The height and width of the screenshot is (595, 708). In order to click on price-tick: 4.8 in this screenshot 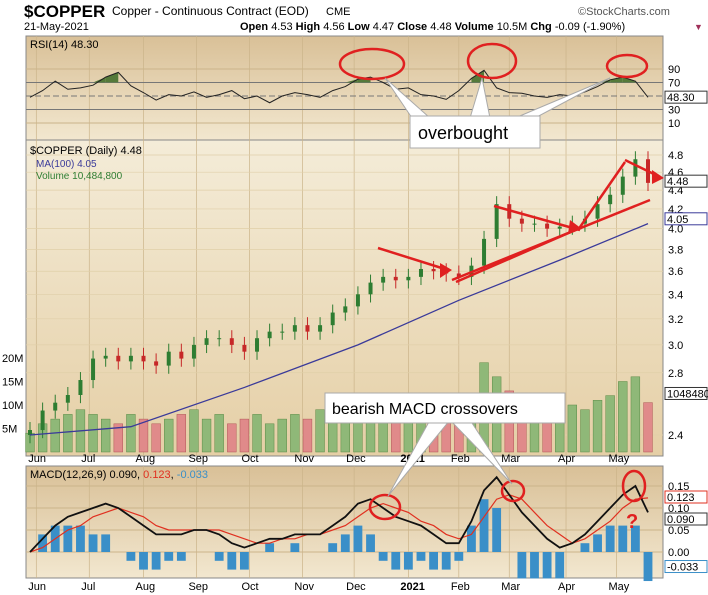, I will do `click(675, 156)`.